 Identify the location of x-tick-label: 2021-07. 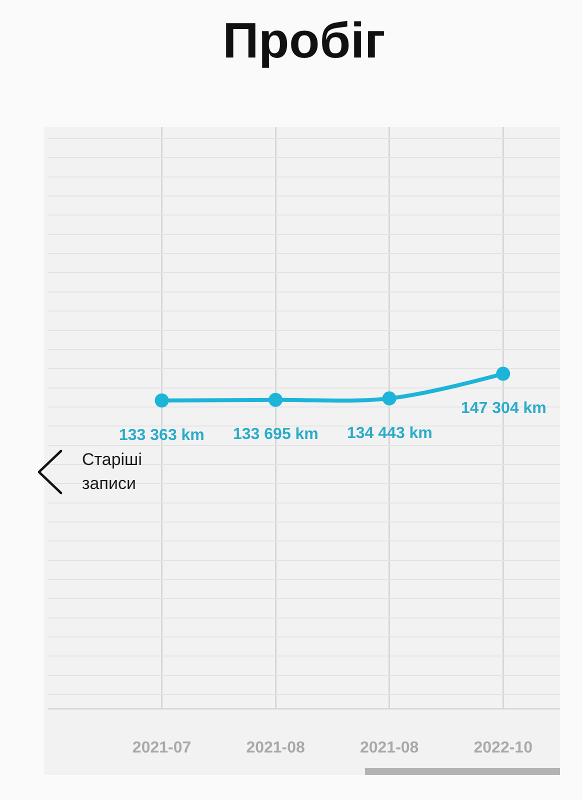
(162, 748).